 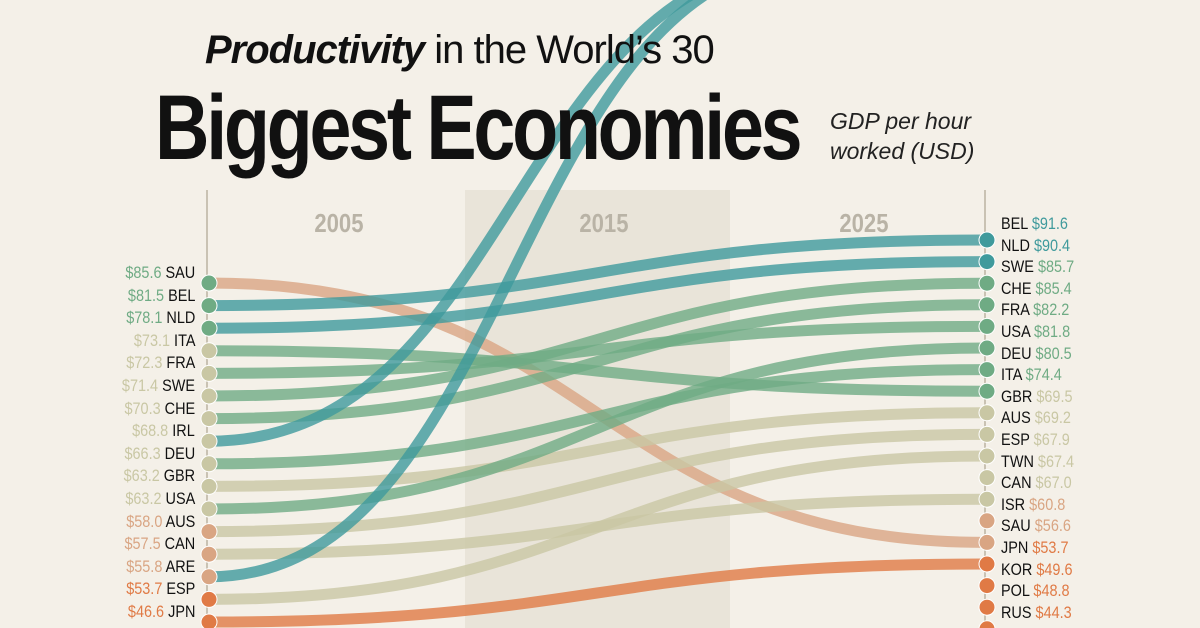 I want to click on label-2005-esp: $53.7 ESP, so click(x=160, y=589).